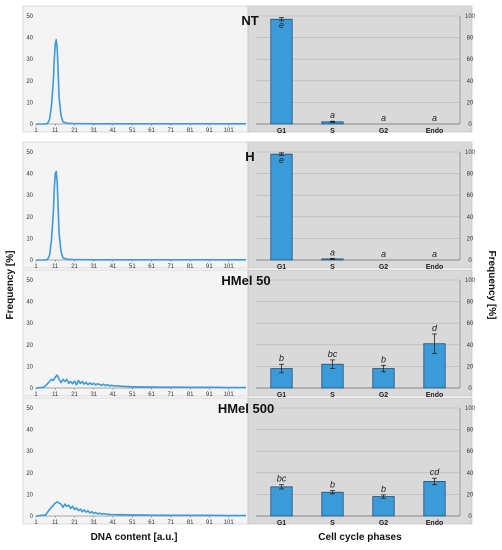 This screenshot has width=502, height=550. Describe the element at coordinates (281, 71) in the screenshot. I see `bar-g1` at that location.